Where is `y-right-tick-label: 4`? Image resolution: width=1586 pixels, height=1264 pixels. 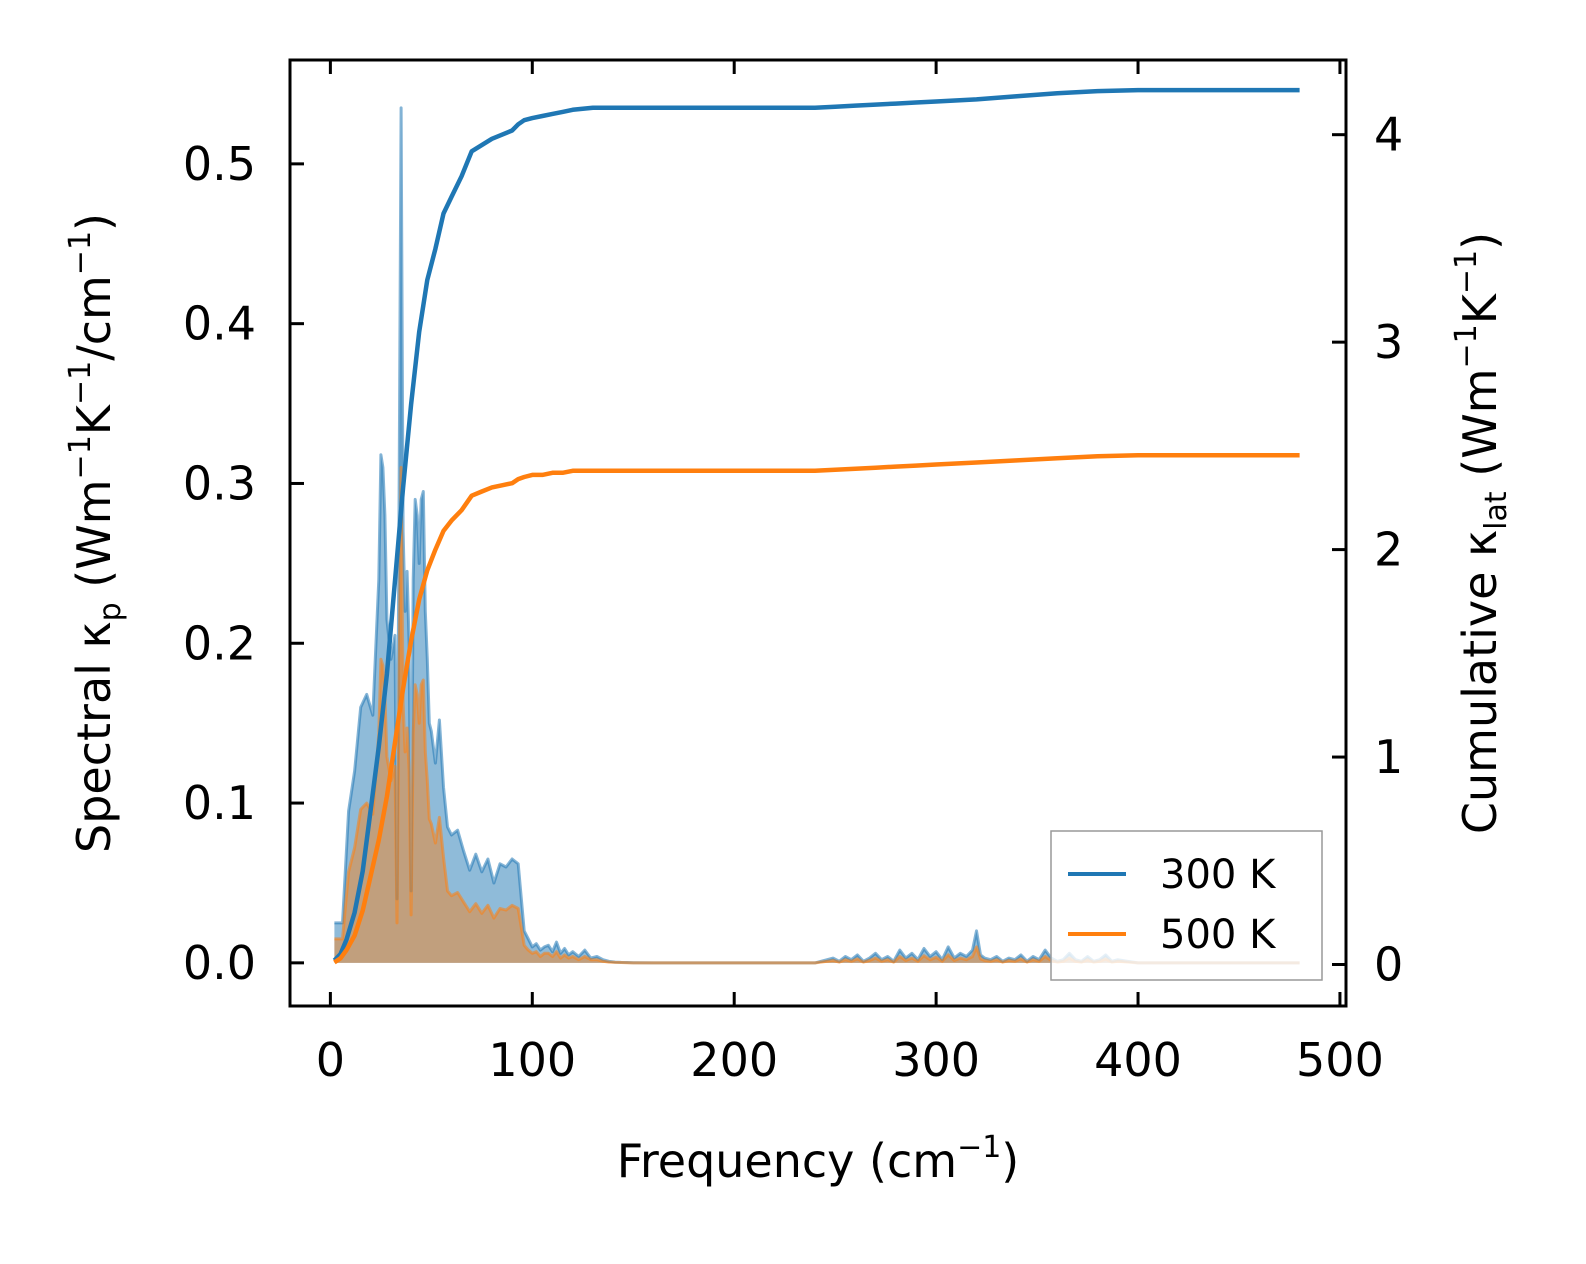 y-right-tick-label: 4 is located at coordinates (1388, 135).